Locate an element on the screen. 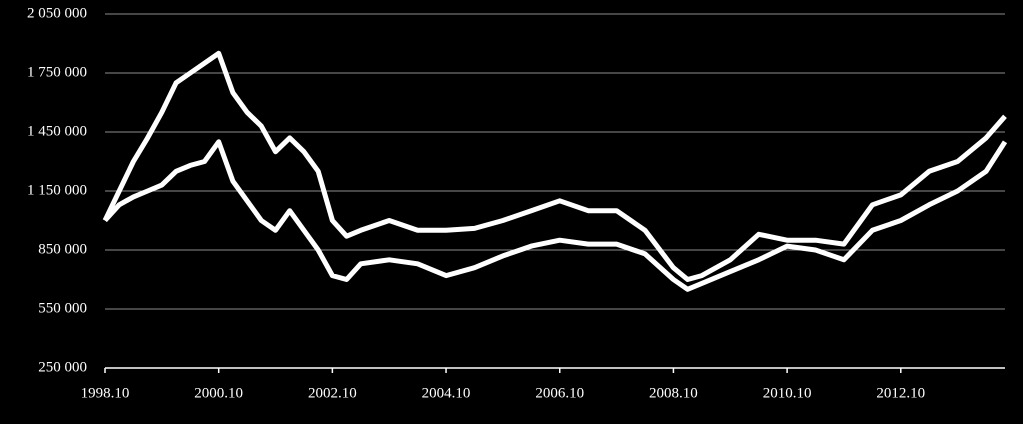 Image resolution: width=1023 pixels, height=424 pixels. y-tick-label: 550 000 is located at coordinates (62, 308).